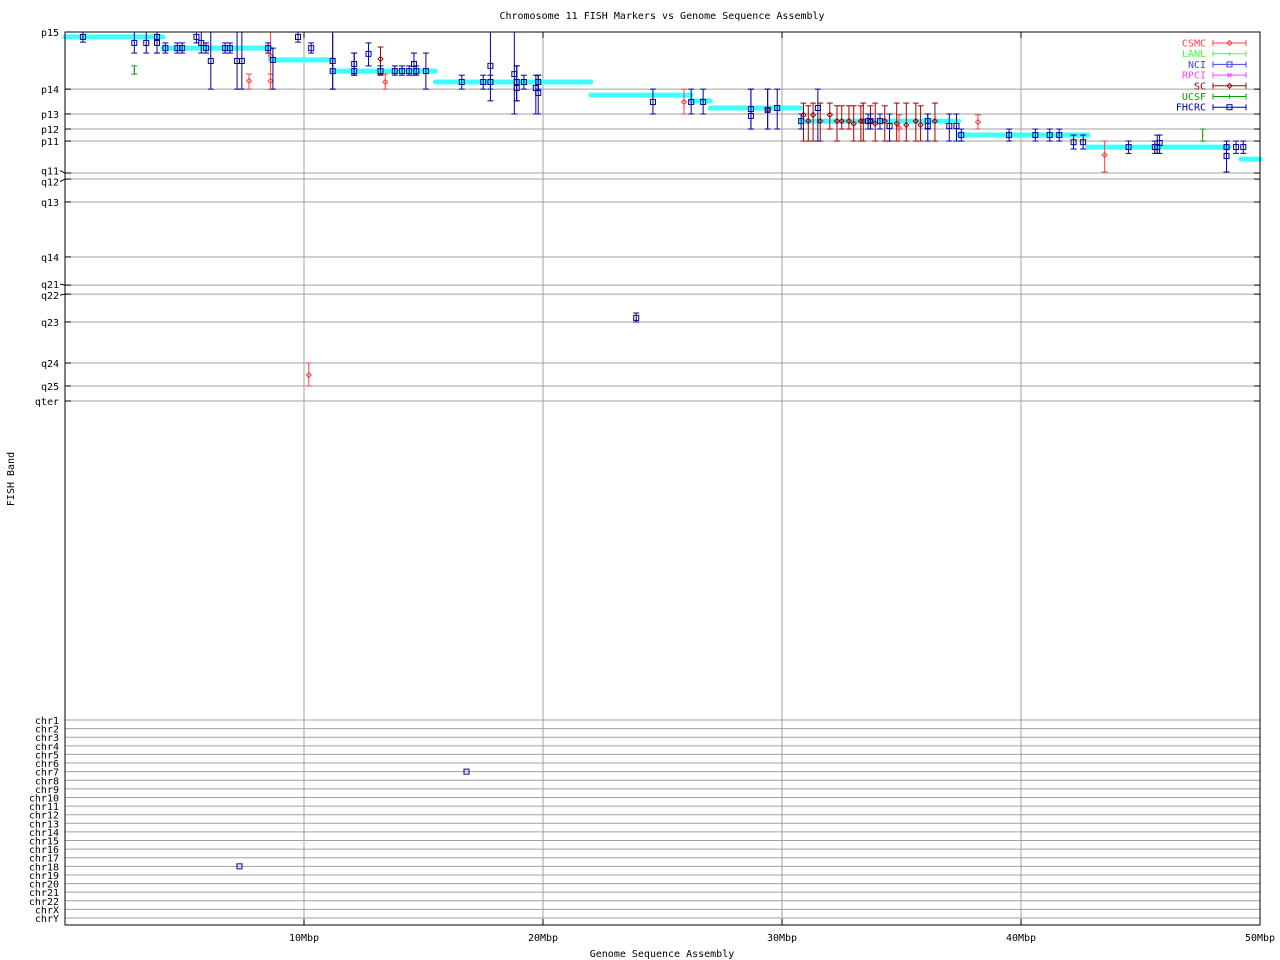 This screenshot has width=1280, height=960. What do you see at coordinates (47, 755) in the screenshot?
I see `chromosome-label: chr5` at bounding box center [47, 755].